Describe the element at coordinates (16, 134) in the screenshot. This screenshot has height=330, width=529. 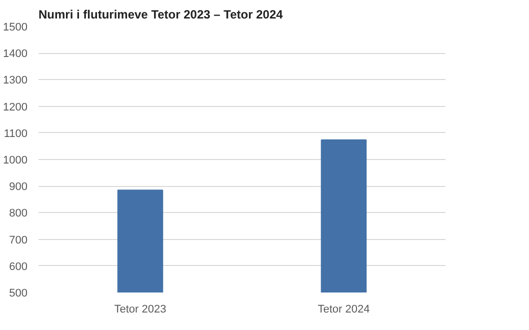
I see `y-tick-label: 1100` at that location.